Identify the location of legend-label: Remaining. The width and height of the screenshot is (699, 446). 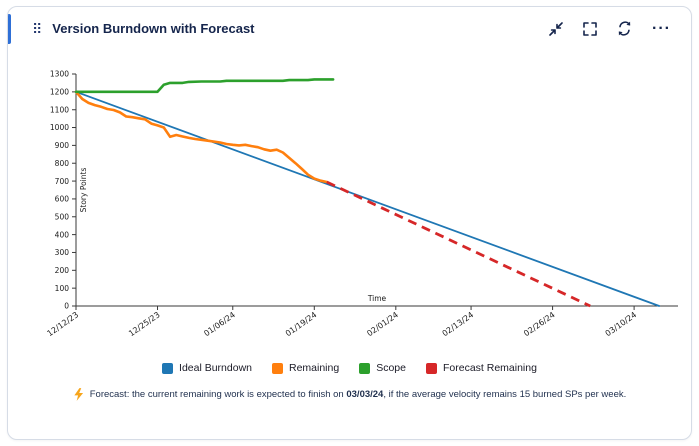
(314, 368).